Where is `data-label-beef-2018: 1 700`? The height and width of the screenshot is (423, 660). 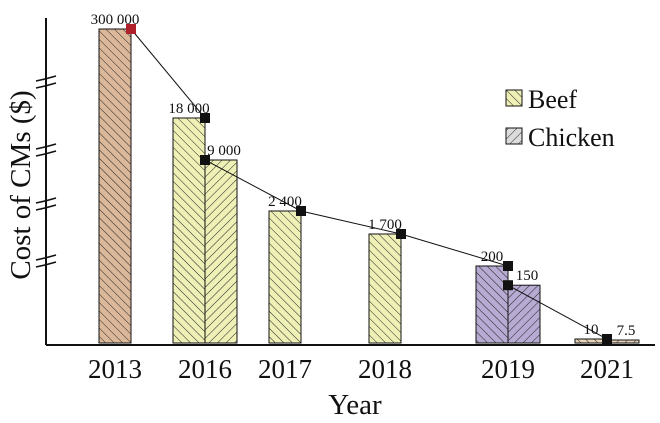 data-label-beef-2018: 1 700 is located at coordinates (385, 225).